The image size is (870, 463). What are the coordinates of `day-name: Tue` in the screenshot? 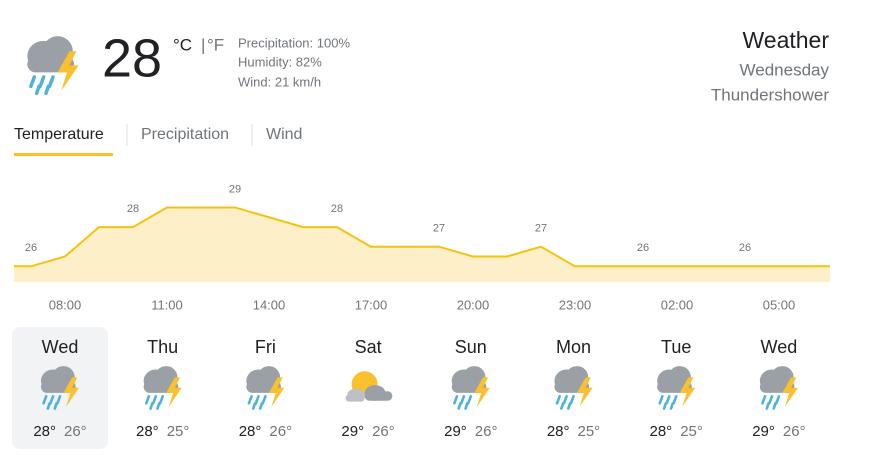 It's located at (676, 347).